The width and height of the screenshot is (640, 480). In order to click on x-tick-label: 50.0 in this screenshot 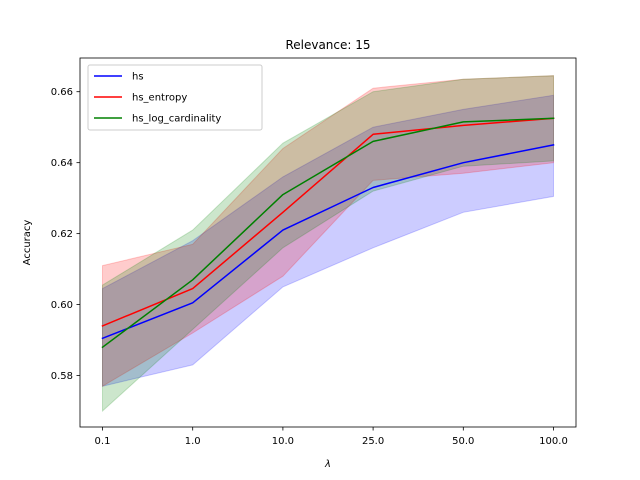, I will do `click(463, 441)`.